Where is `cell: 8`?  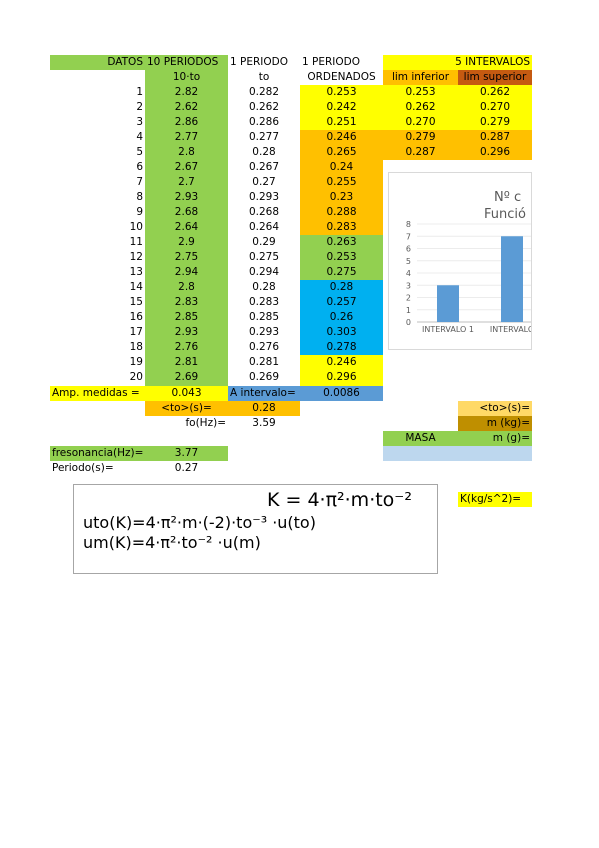
cell: 8 is located at coordinates (139, 196).